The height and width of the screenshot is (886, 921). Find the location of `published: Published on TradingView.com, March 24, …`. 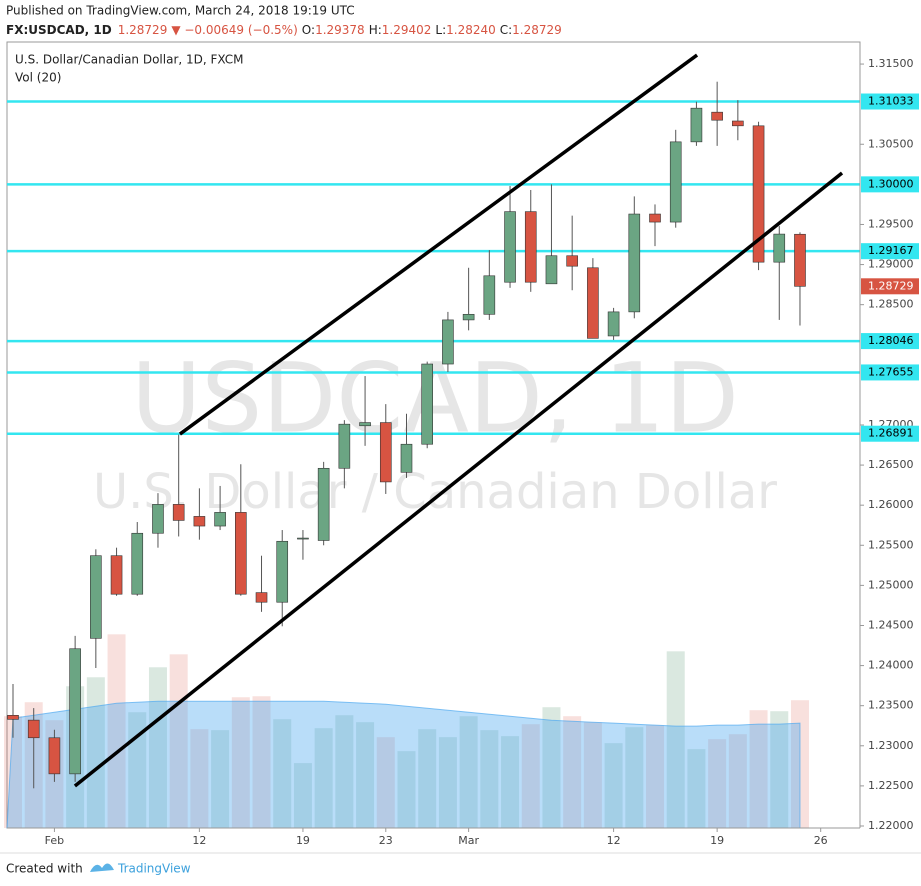

published: Published on TradingView.com, March 24, … is located at coordinates (180, 11).